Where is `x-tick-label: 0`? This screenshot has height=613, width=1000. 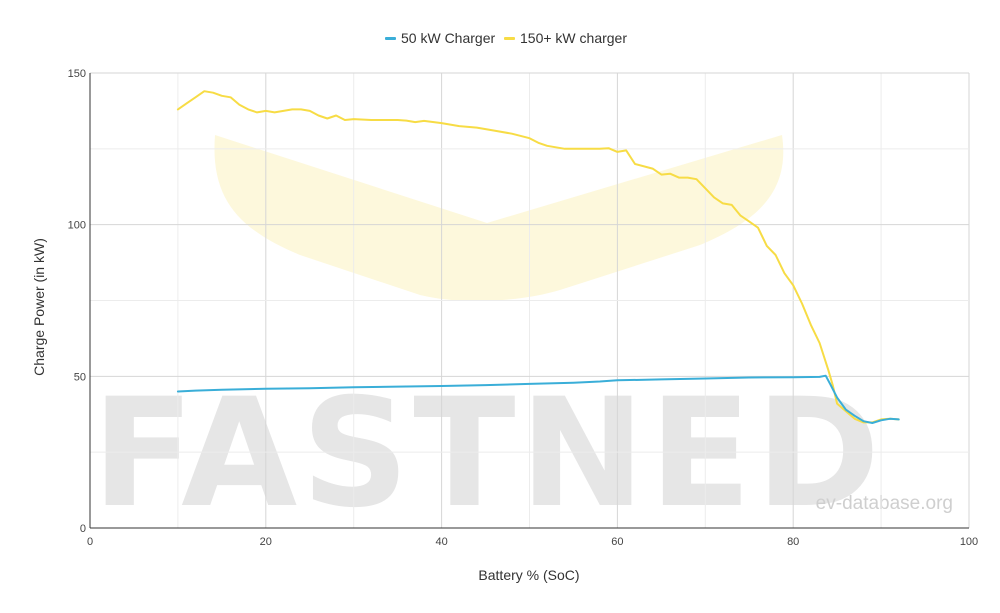 x-tick-label: 0 is located at coordinates (90, 542).